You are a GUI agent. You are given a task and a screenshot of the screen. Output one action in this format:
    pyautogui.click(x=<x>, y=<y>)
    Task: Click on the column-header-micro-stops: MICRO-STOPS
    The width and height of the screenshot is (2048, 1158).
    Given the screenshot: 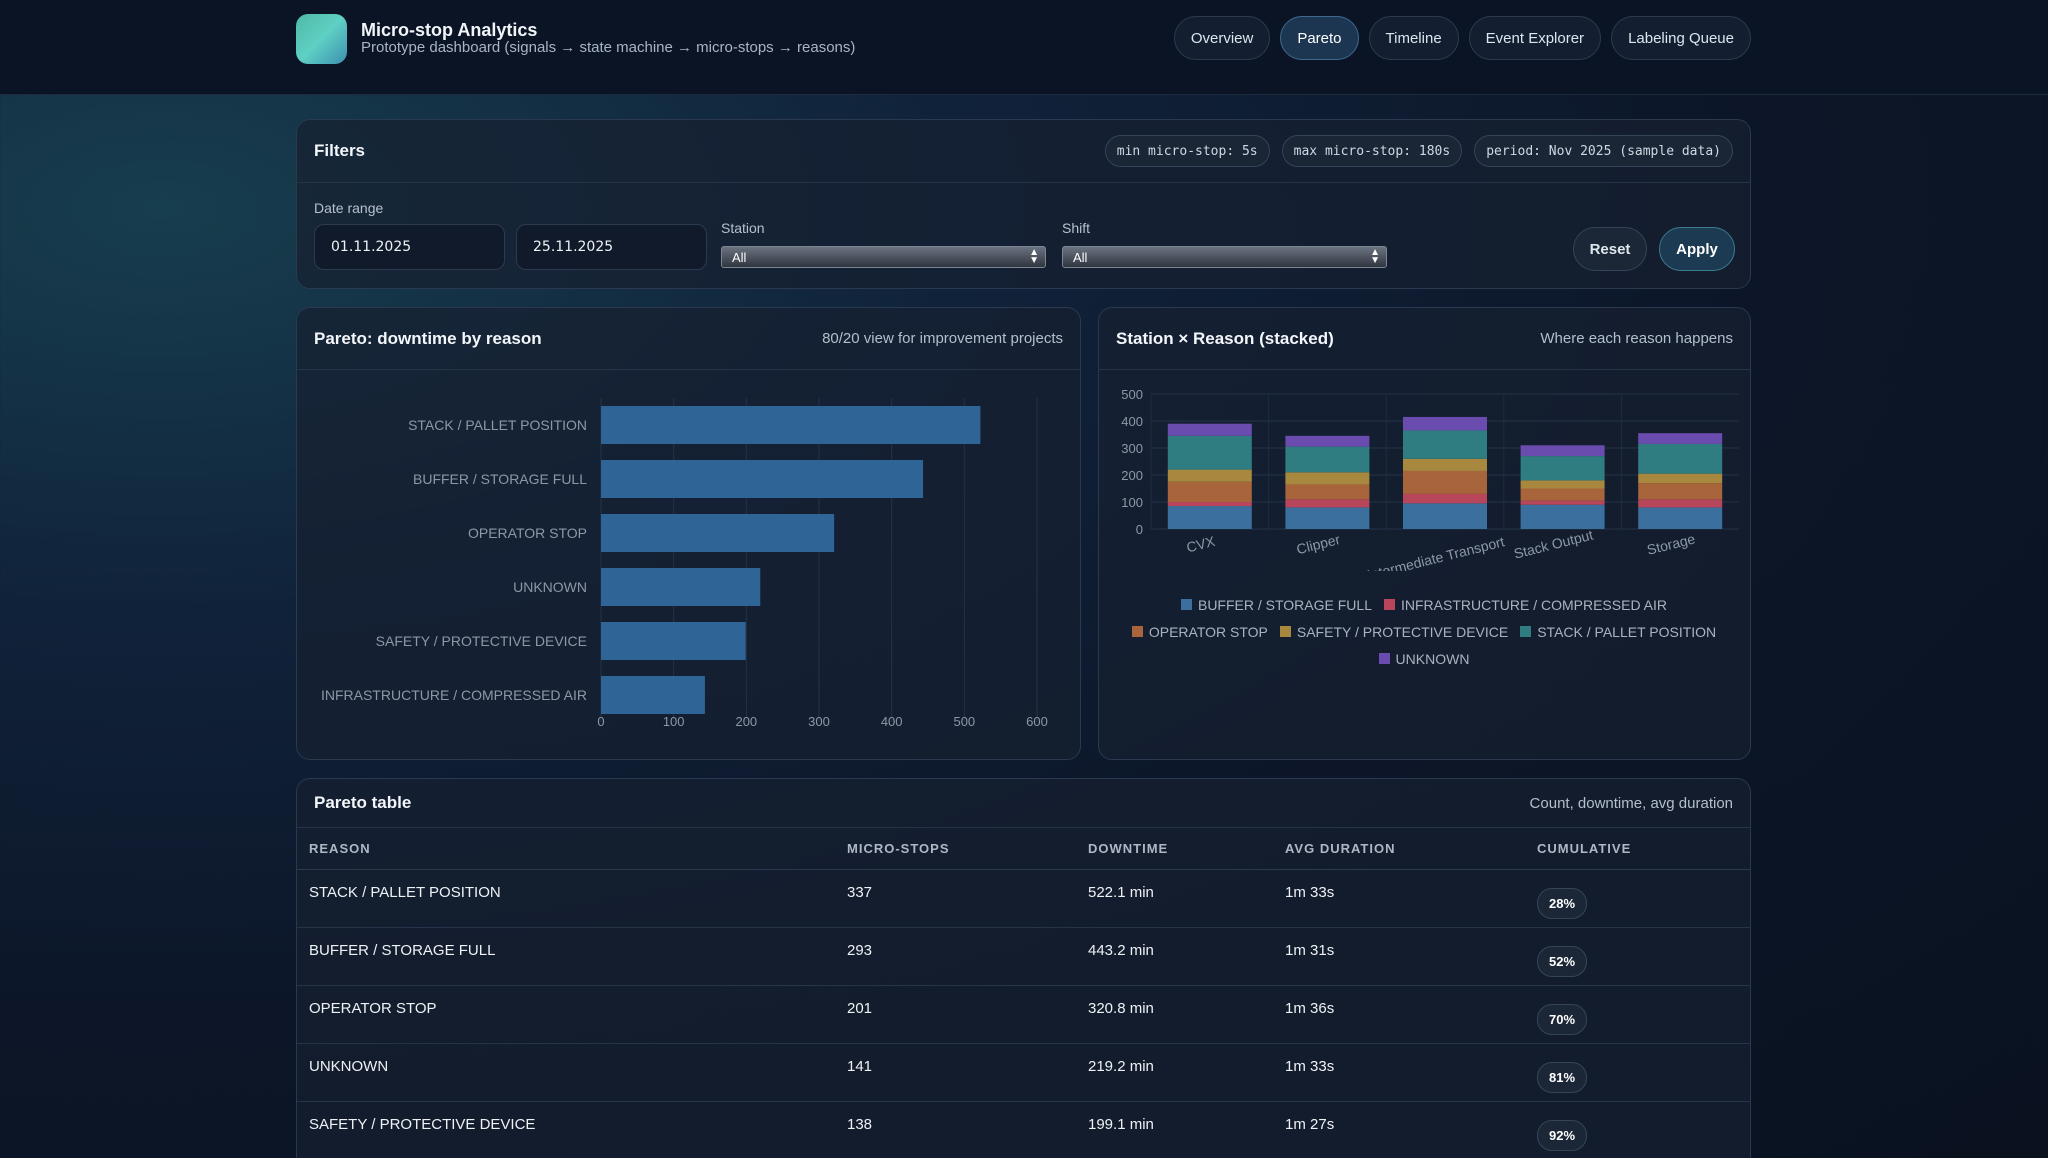 What is the action you would take?
    pyautogui.click(x=955, y=849)
    